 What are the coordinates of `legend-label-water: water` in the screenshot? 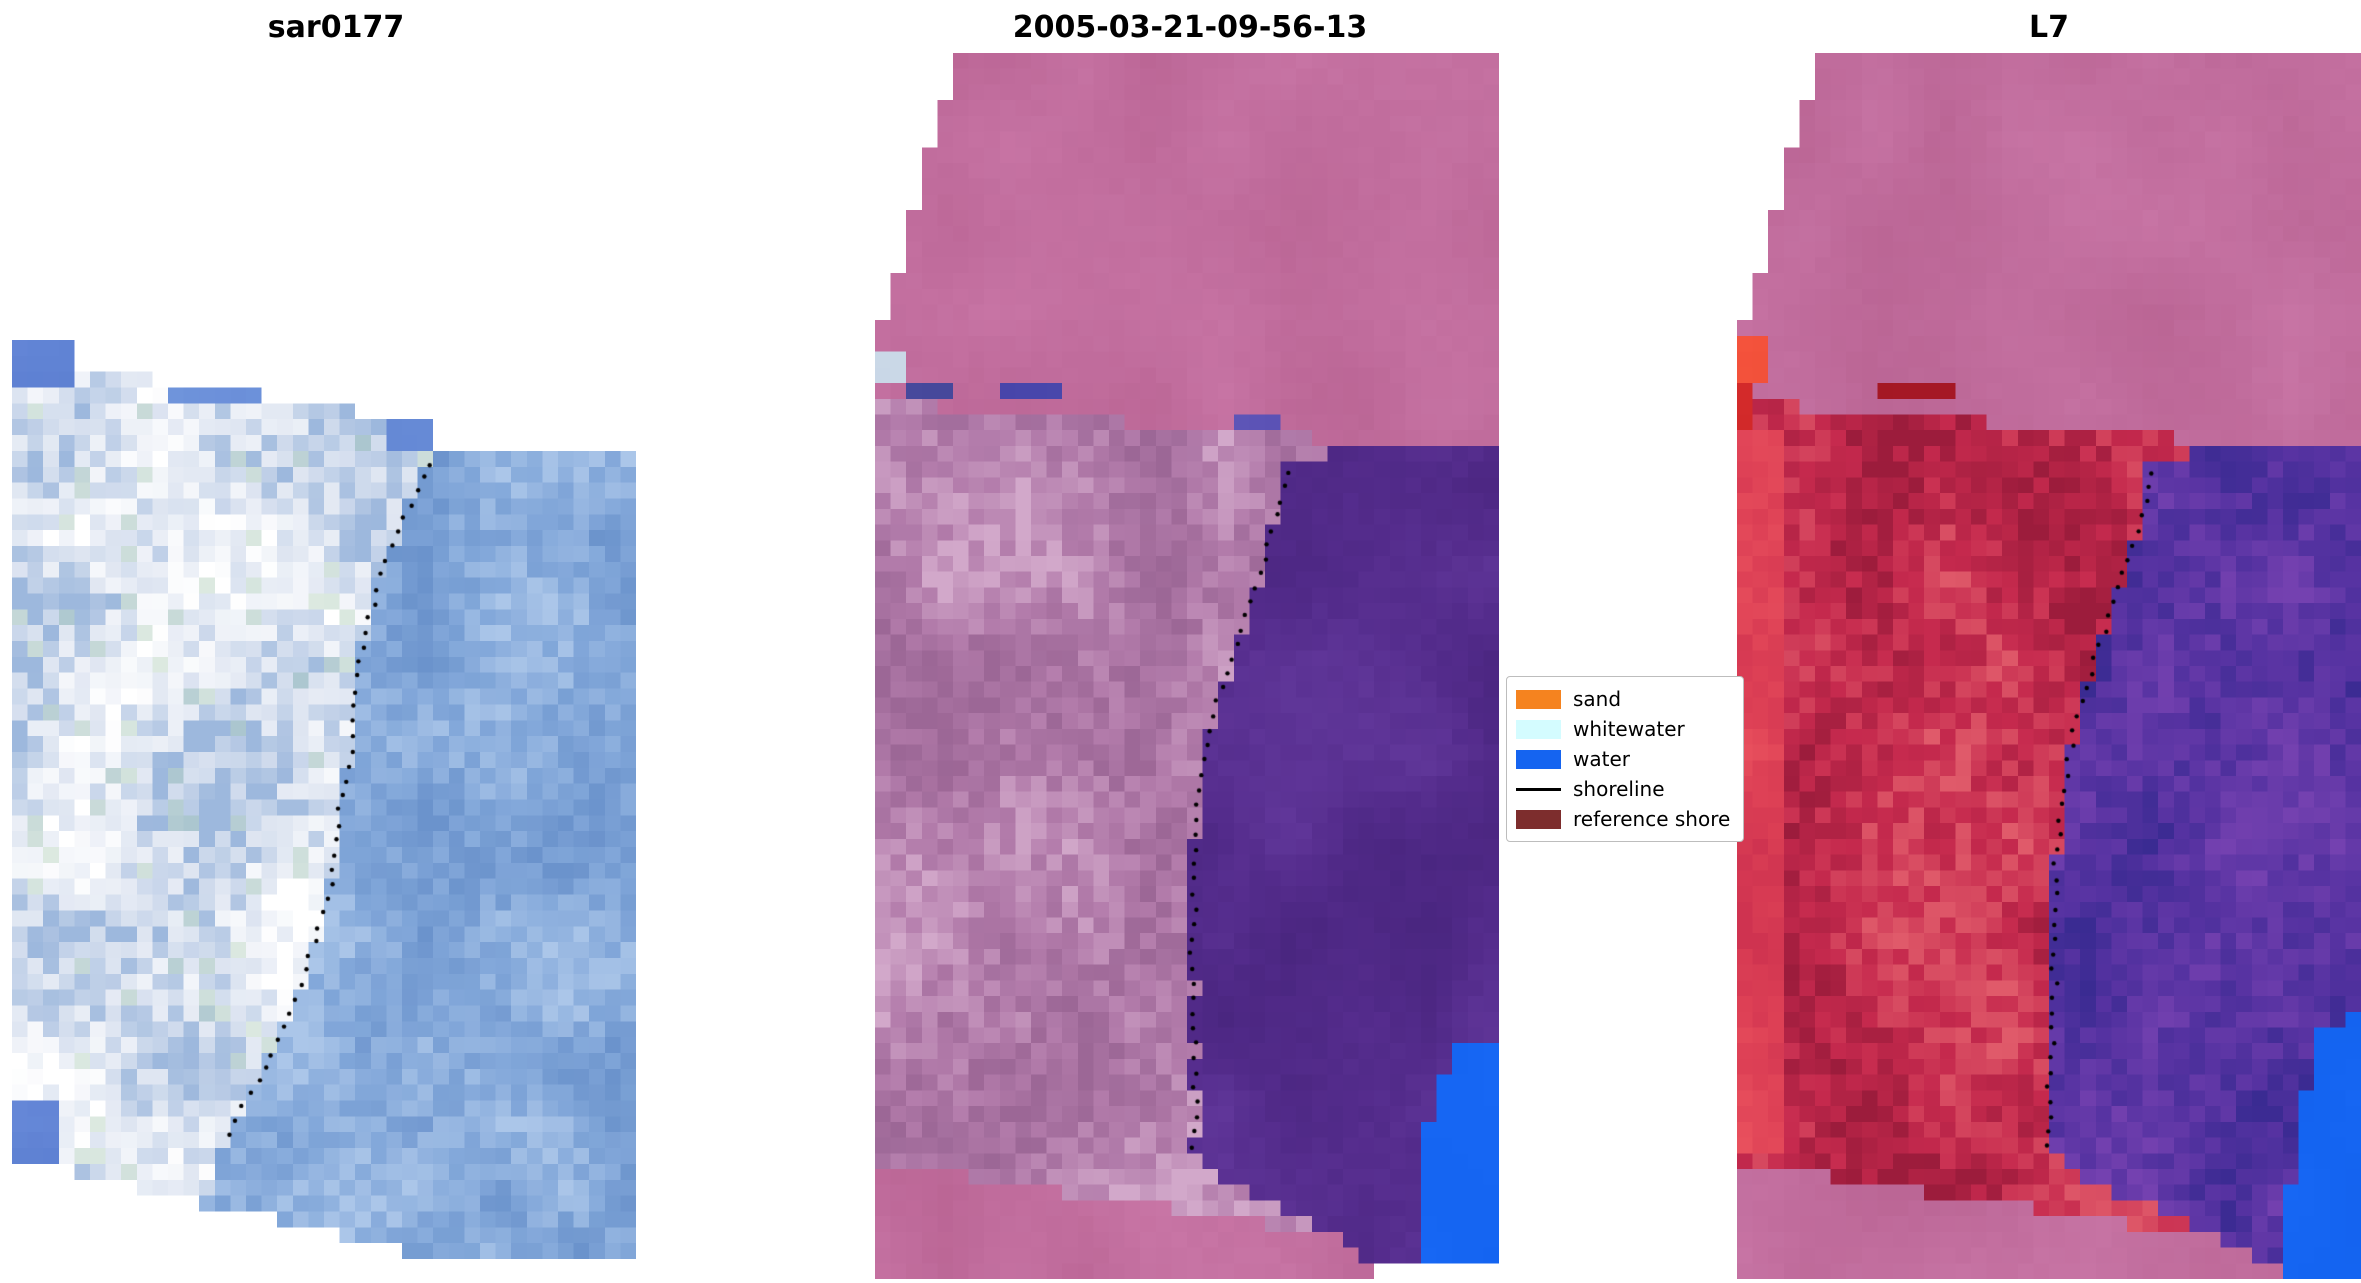 It's located at (1601, 759).